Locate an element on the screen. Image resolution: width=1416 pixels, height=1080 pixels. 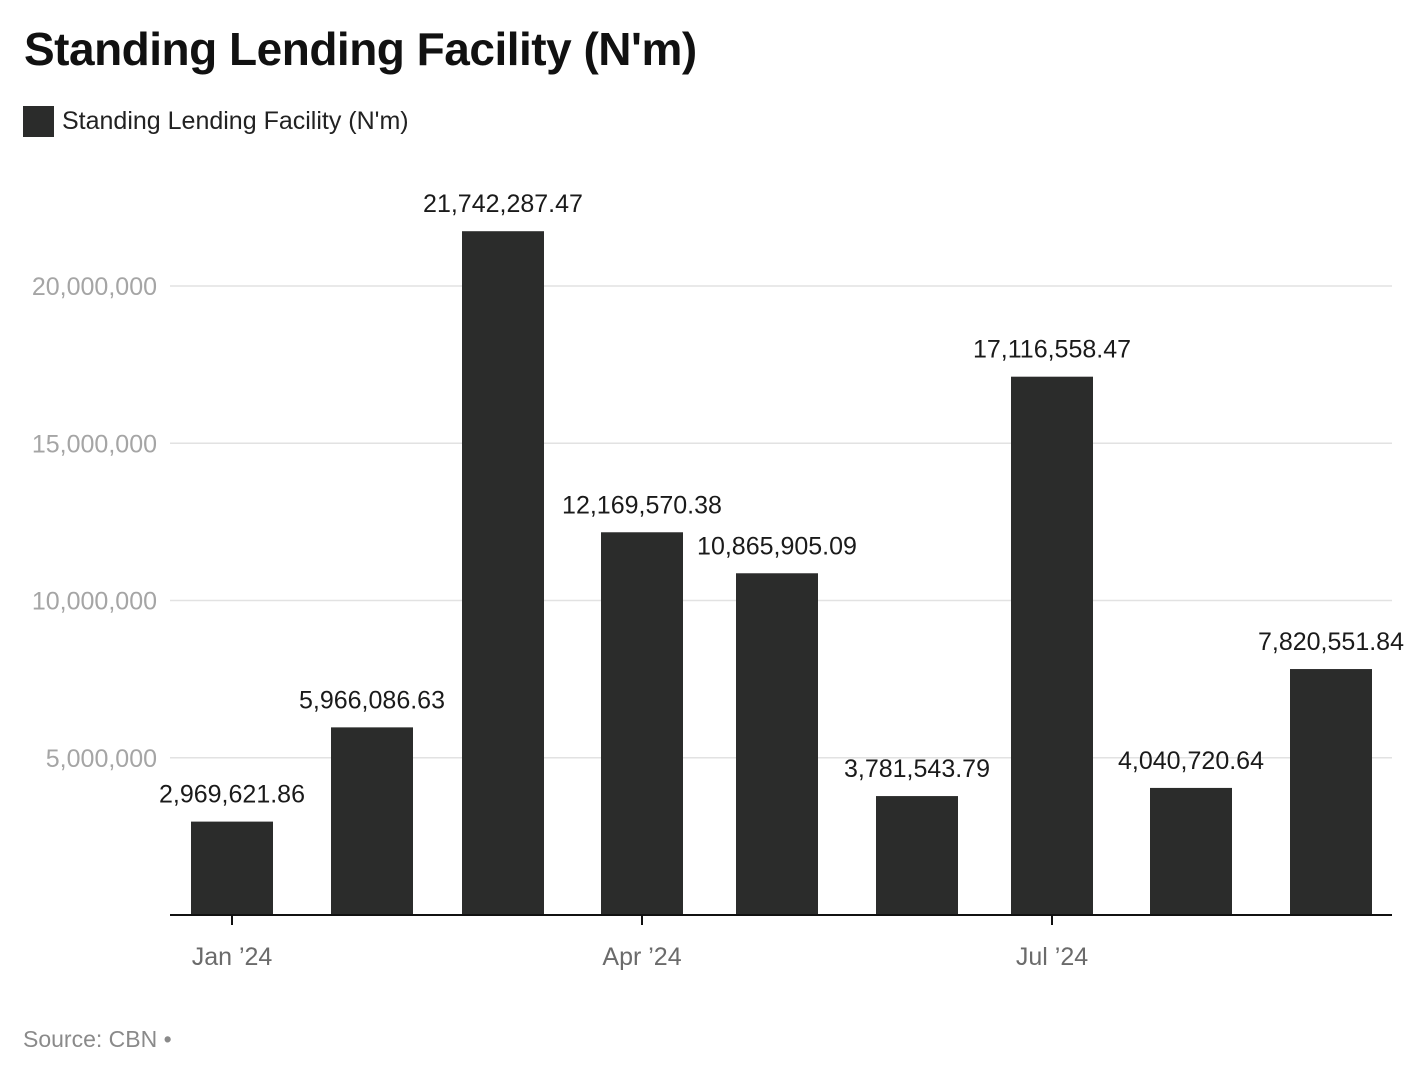
data-label: 21,742,287.47 is located at coordinates (503, 204).